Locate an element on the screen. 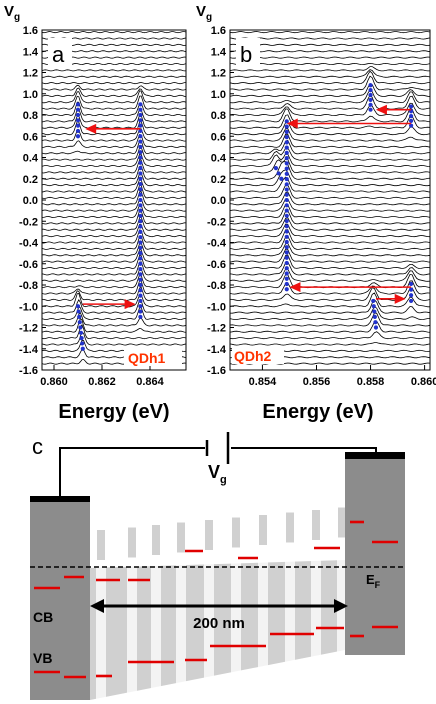 The width and height of the screenshot is (436, 704). y-tick-label: -1.0 is located at coordinates (216, 307).